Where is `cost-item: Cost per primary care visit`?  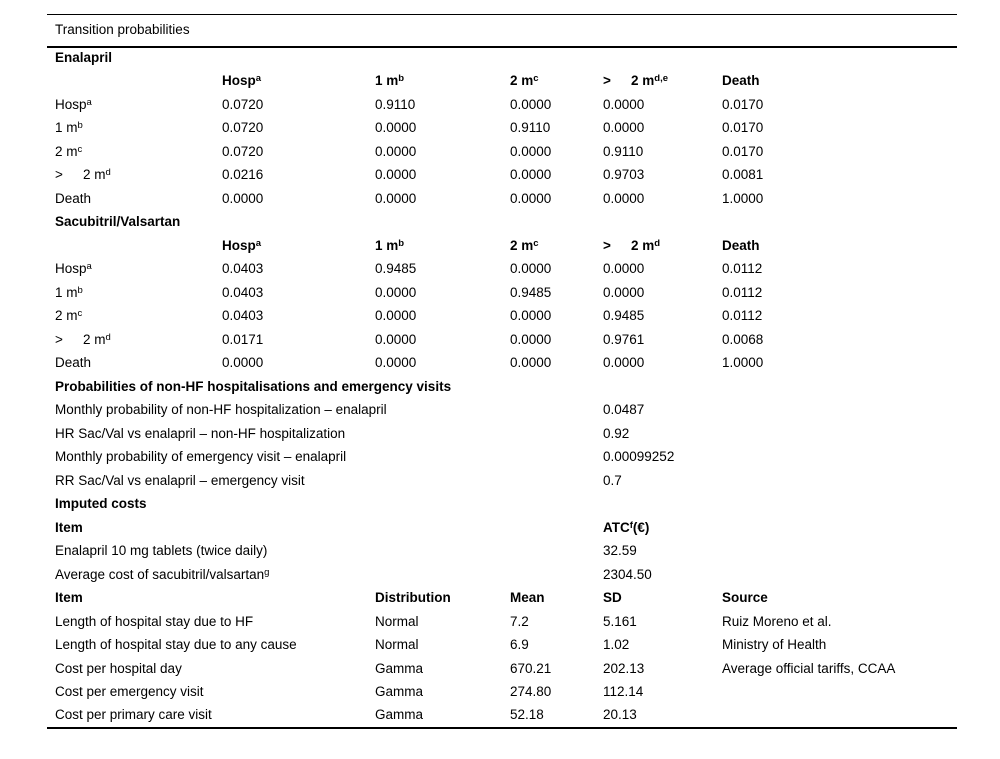 cost-item: Cost per primary care visit is located at coordinates (133, 715).